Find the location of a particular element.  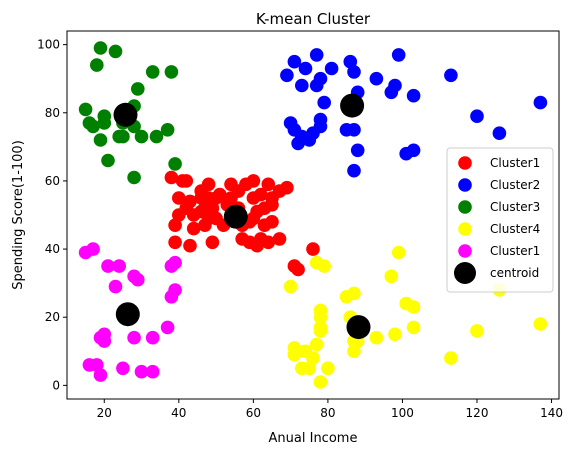

legend-entry: Cluster3 is located at coordinates (515, 207).